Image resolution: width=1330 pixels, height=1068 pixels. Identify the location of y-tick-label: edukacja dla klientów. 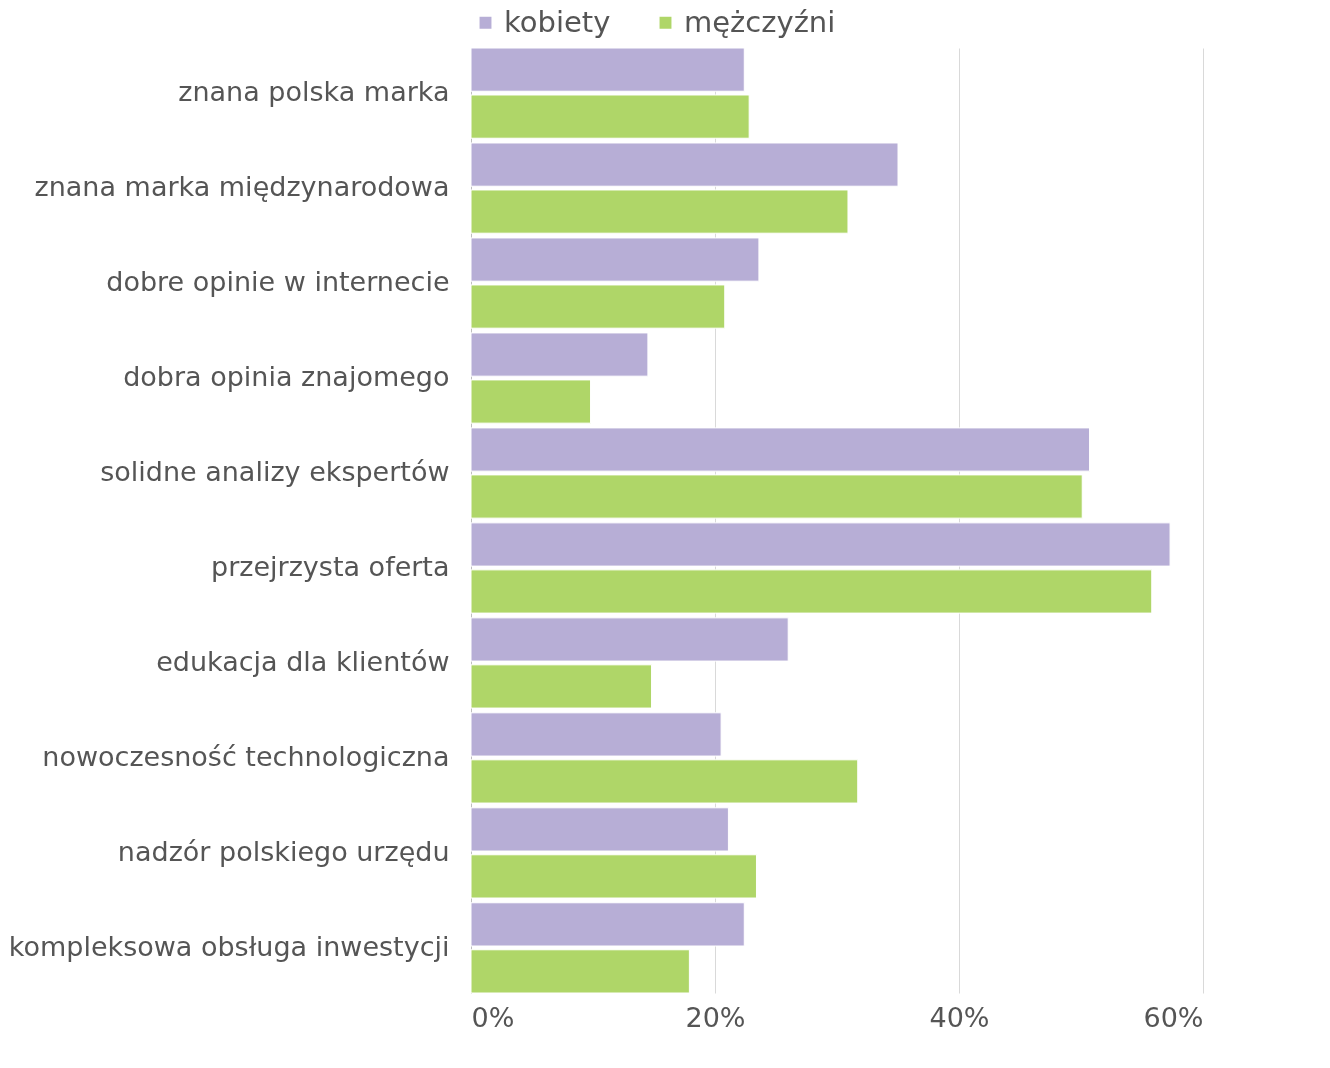
(303, 661).